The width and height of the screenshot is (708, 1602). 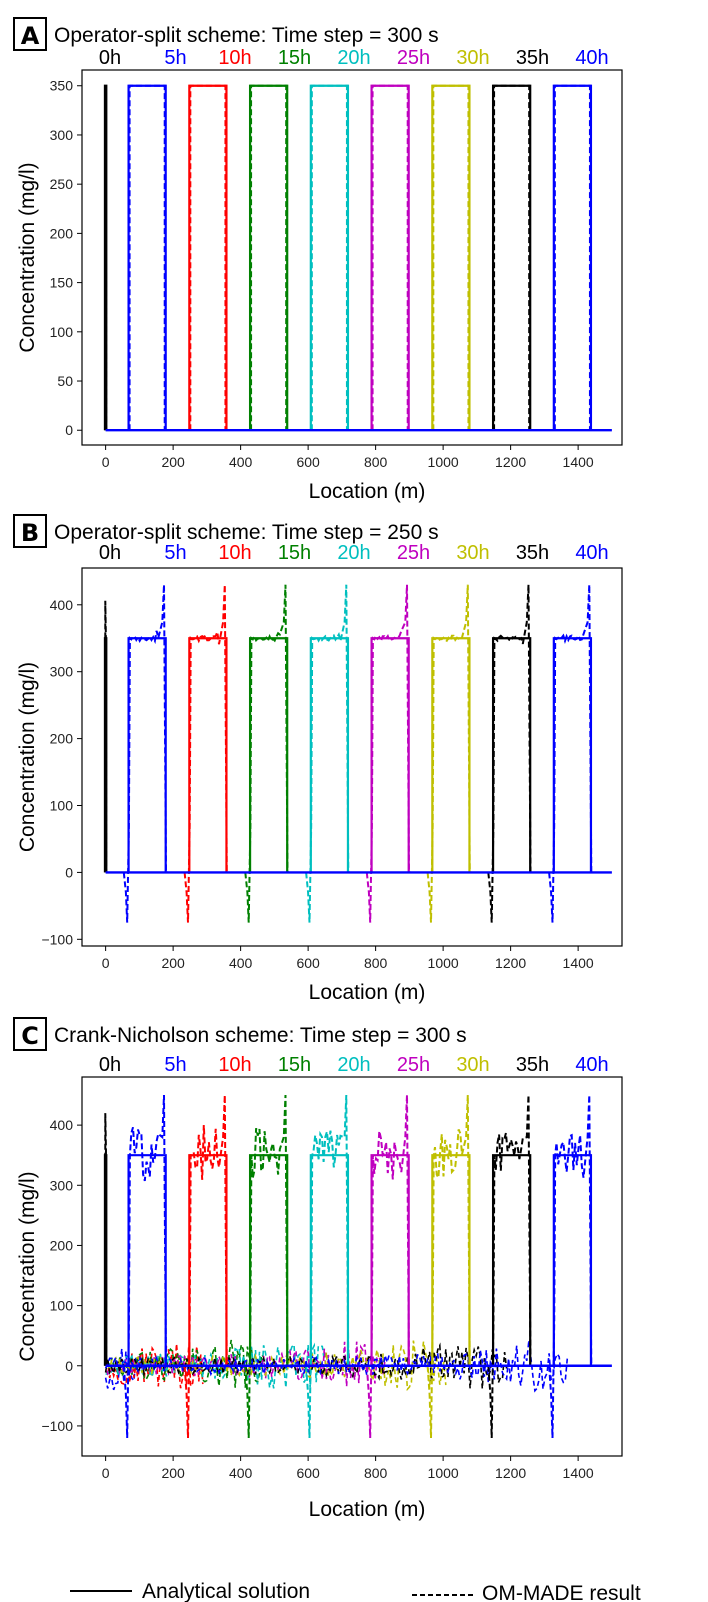 I want to click on panel-letter: B, so click(x=30, y=533).